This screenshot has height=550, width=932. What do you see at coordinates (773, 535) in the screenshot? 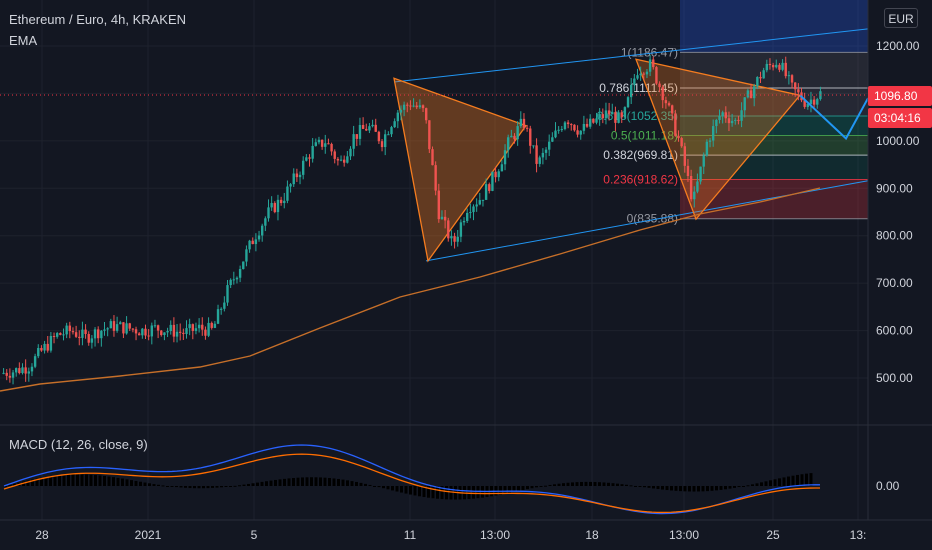
I see `x-axis-tick-label: 25` at bounding box center [773, 535].